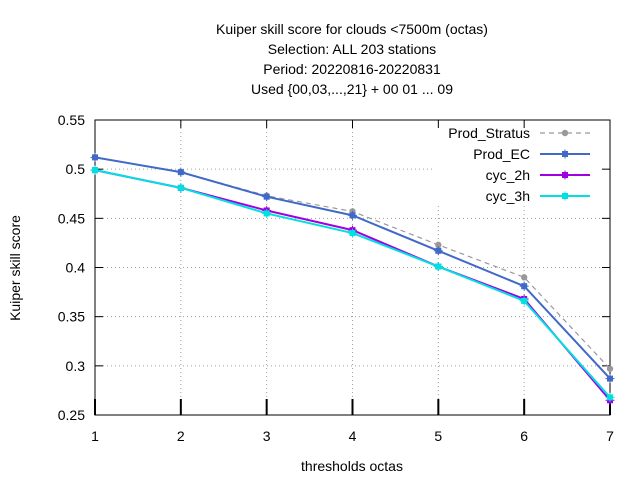 The image size is (640, 480). Describe the element at coordinates (15, 268) in the screenshot. I see `y-axis-label: Kuiper skill score` at that location.